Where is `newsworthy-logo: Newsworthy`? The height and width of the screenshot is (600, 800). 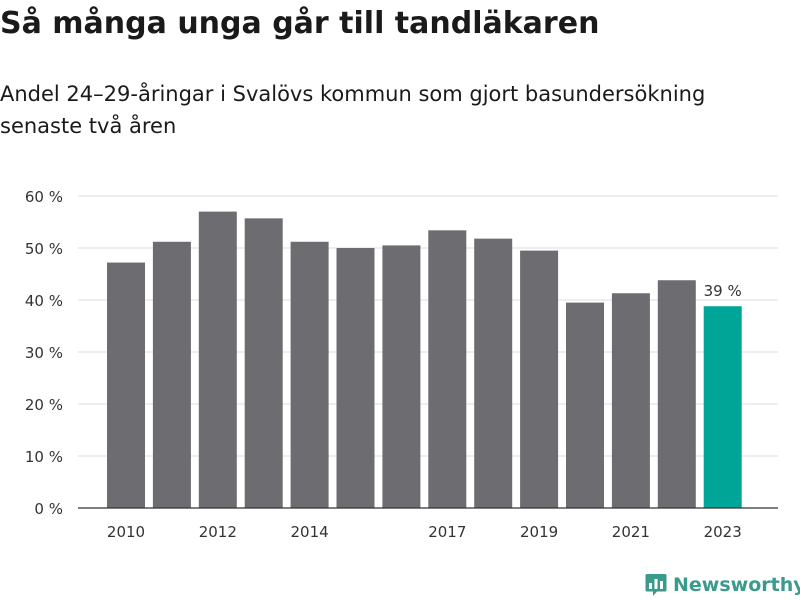
newsworthy-logo: Newsworthy is located at coordinates (722, 585).